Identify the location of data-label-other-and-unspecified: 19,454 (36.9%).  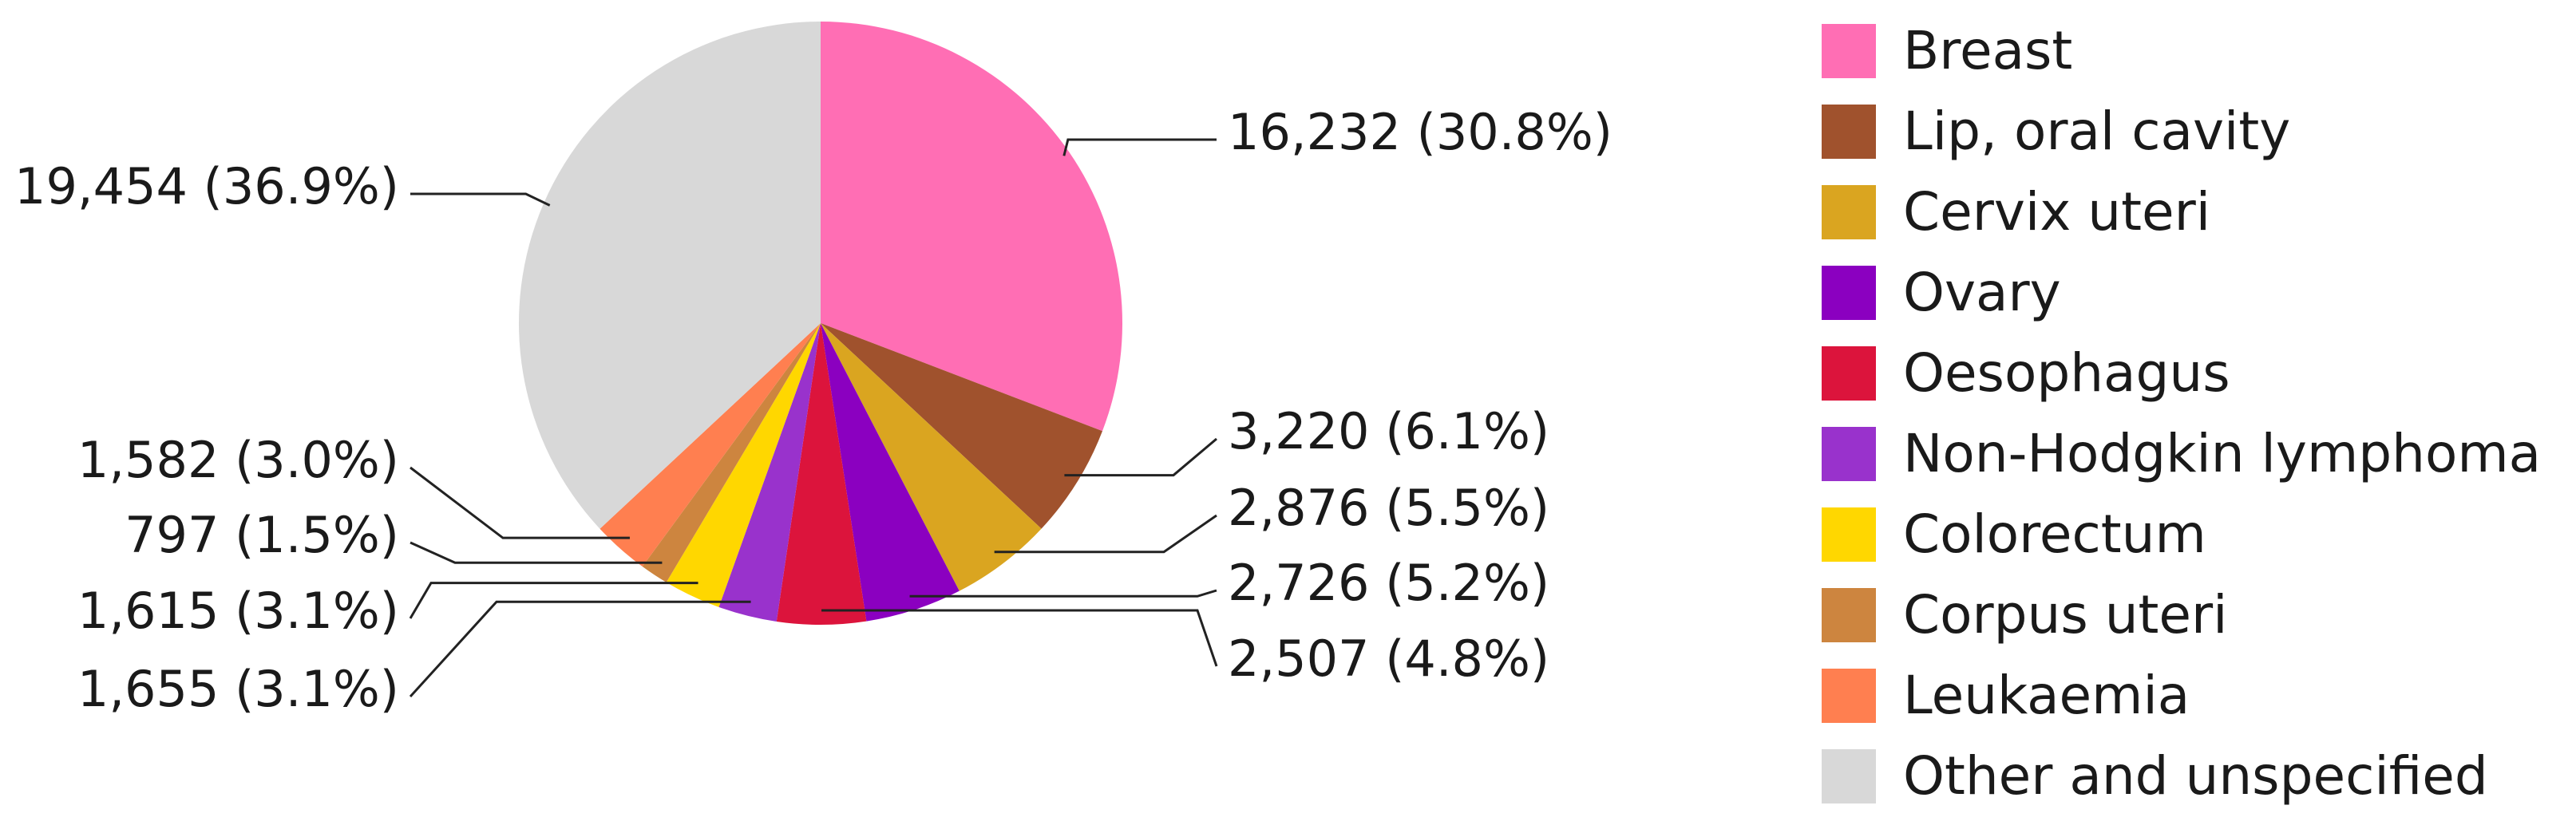
(206, 186).